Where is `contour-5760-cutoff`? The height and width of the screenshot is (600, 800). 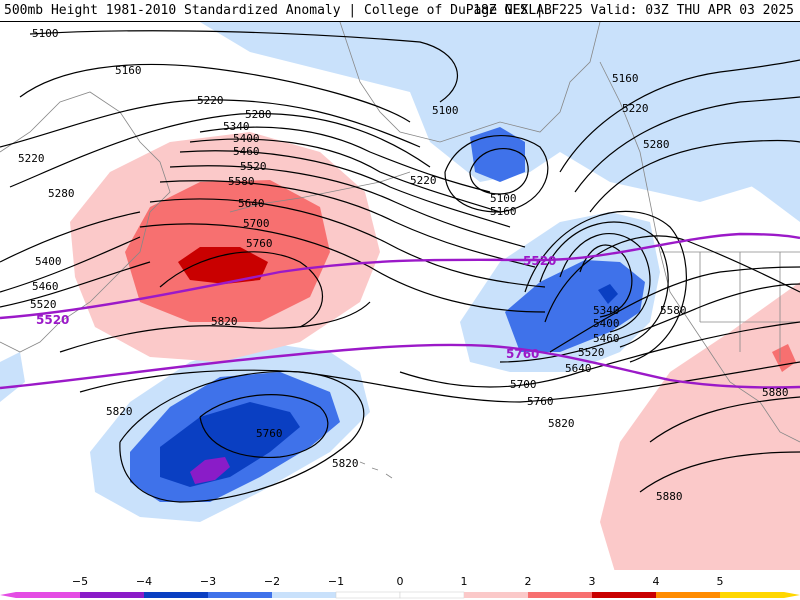
contour-5760-cutoff is located at coordinates (264, 426).